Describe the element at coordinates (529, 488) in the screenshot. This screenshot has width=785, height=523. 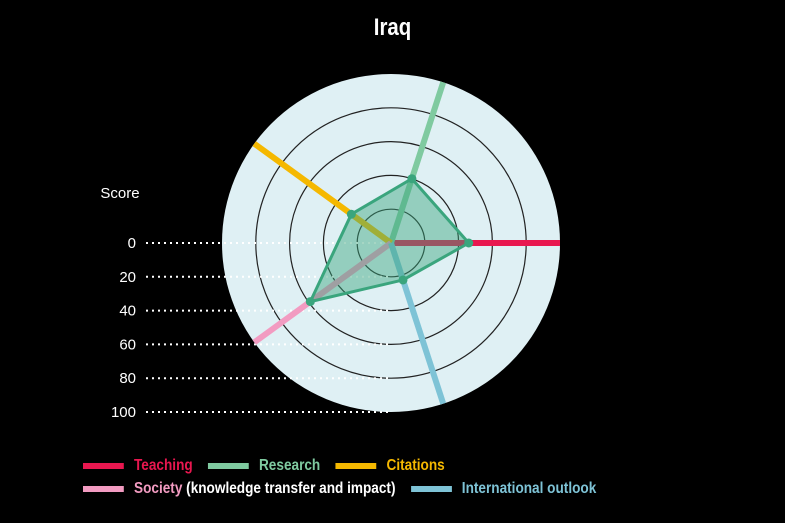
I see `legend-label: International outlook` at that location.